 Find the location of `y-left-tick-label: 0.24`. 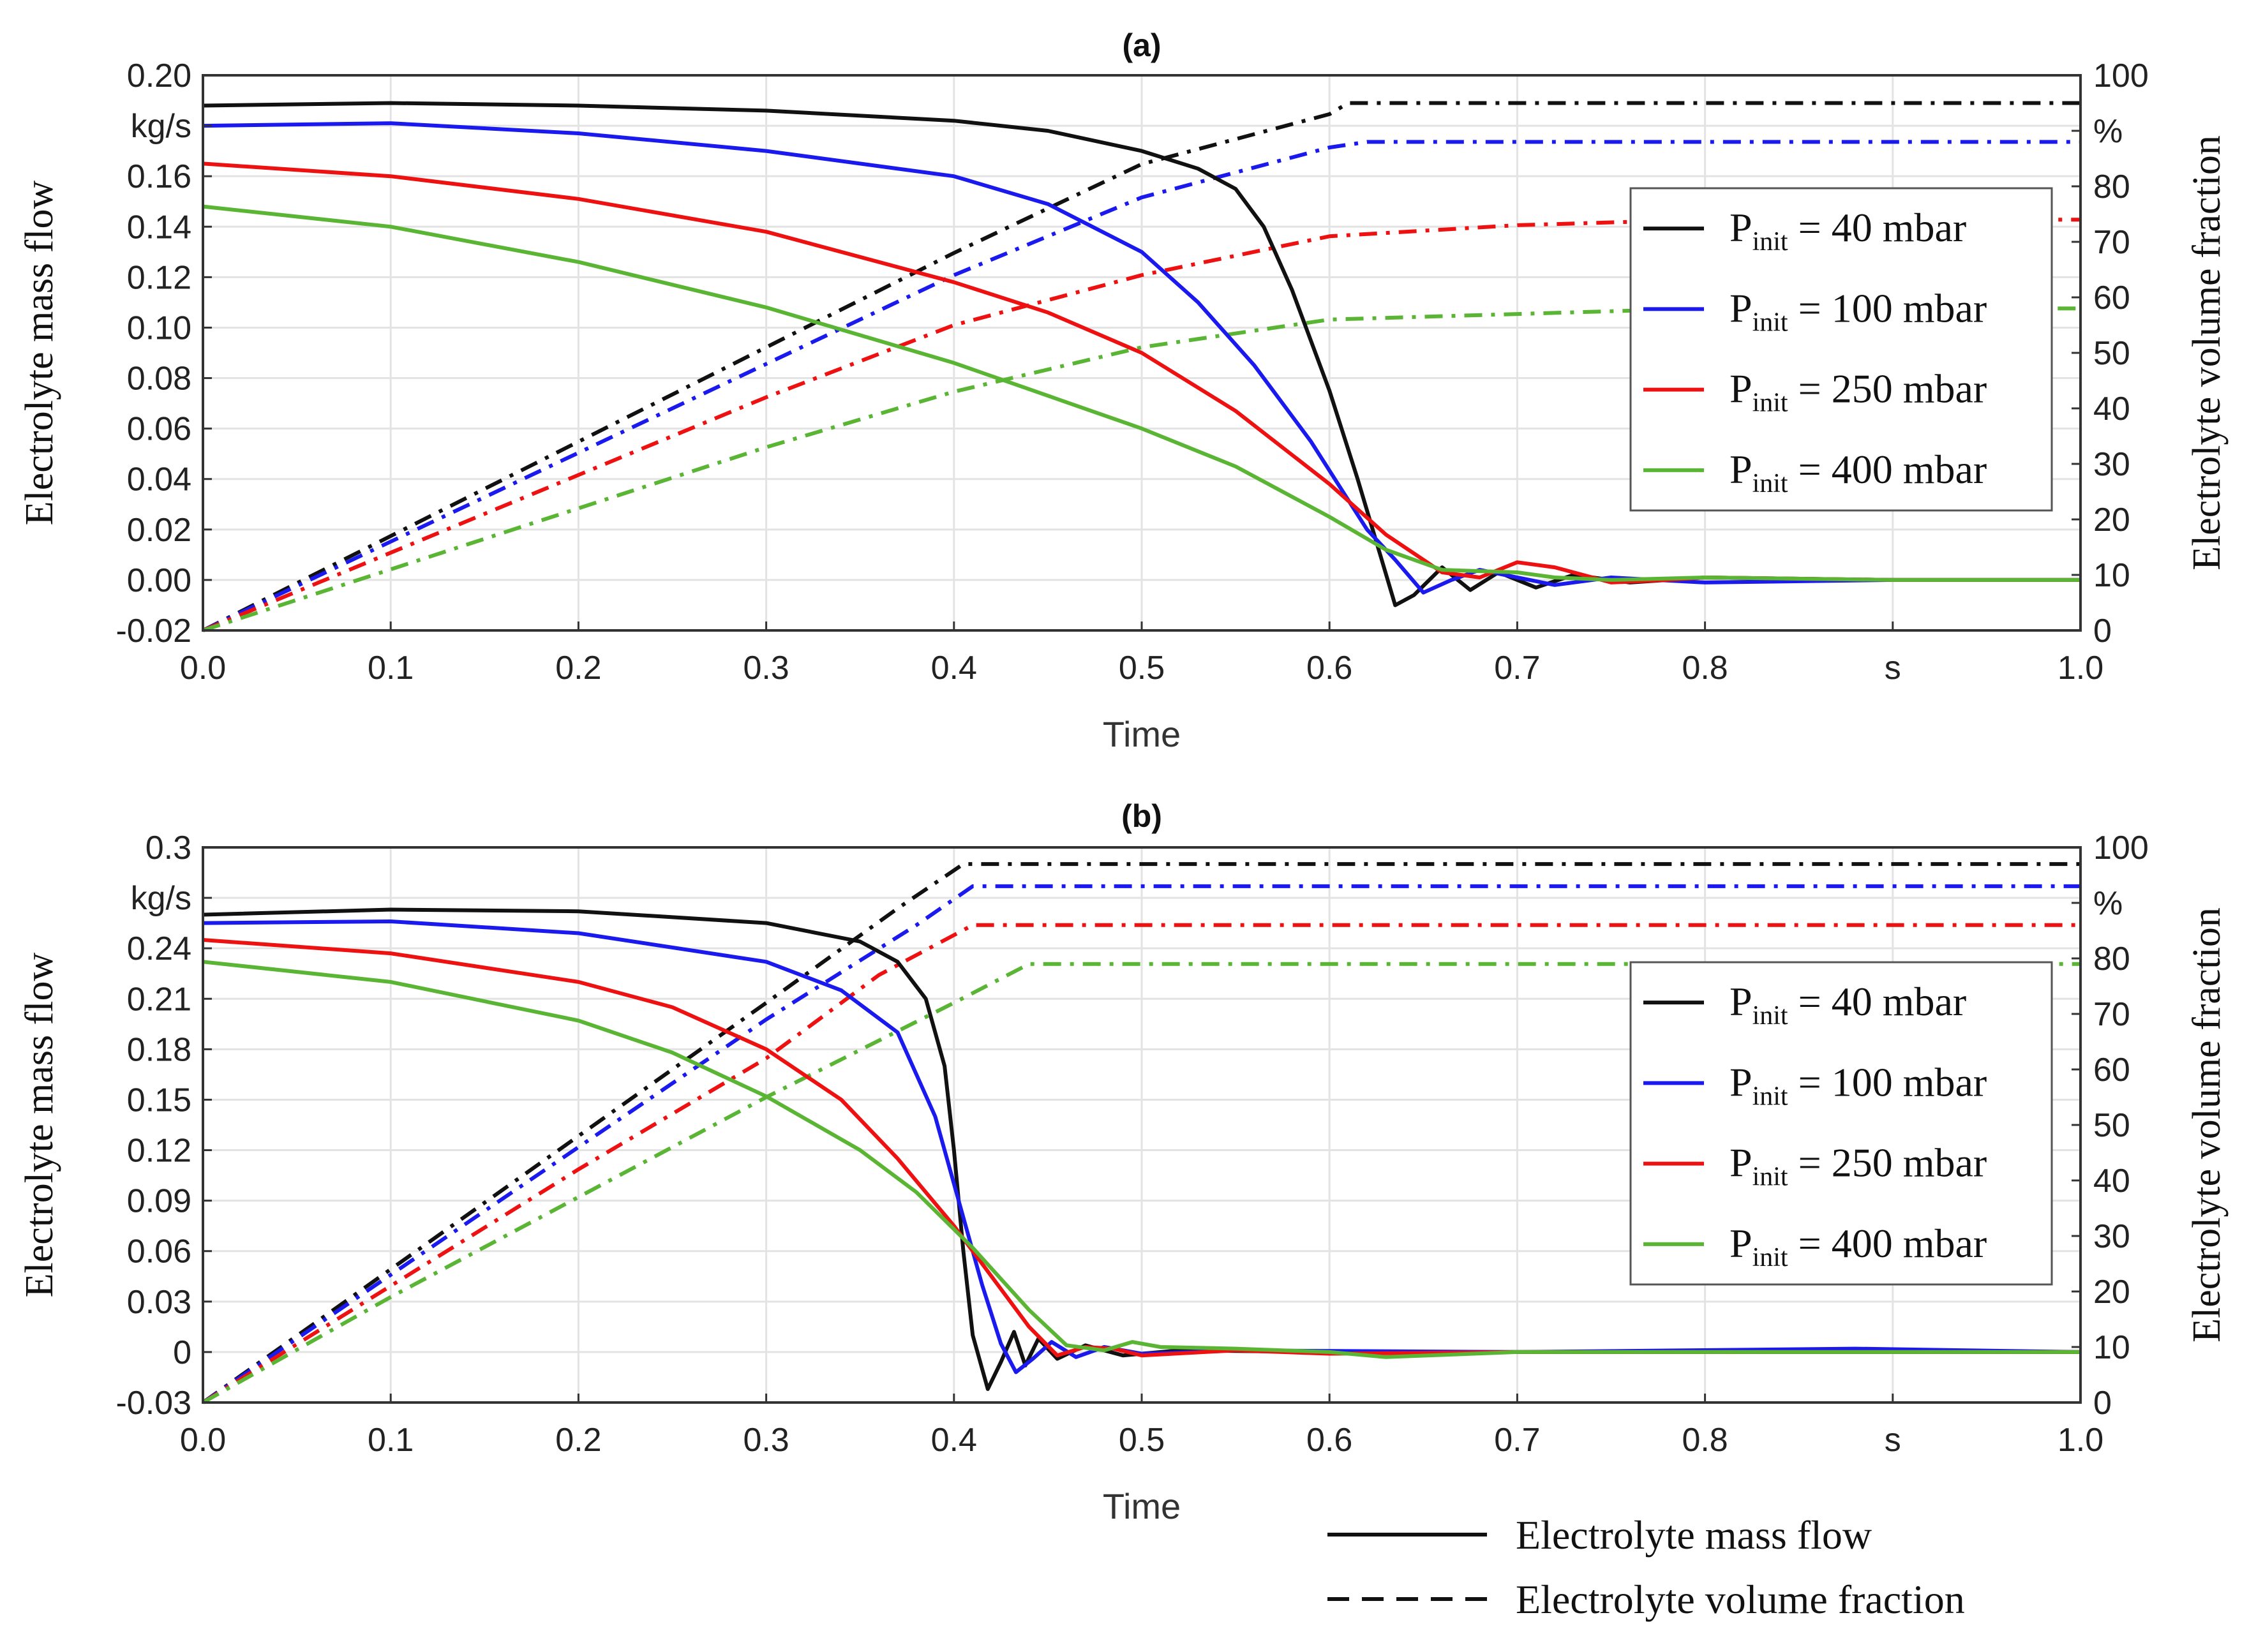

y-left-tick-label: 0.24 is located at coordinates (159, 948).